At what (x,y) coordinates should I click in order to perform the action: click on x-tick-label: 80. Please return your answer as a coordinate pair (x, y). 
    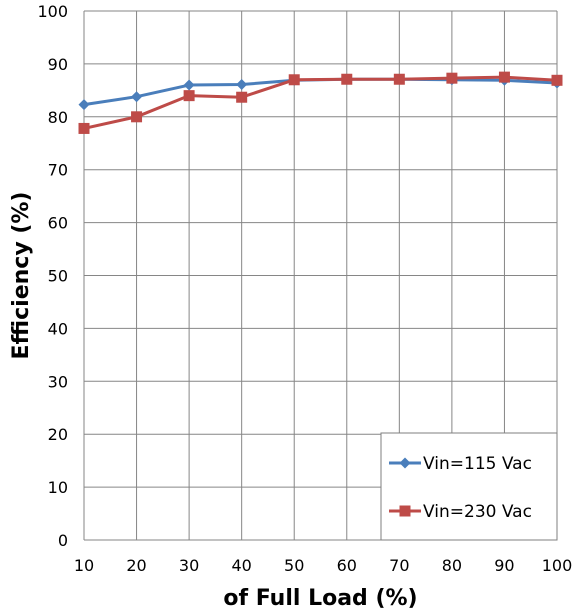
    Looking at the image, I should click on (452, 565).